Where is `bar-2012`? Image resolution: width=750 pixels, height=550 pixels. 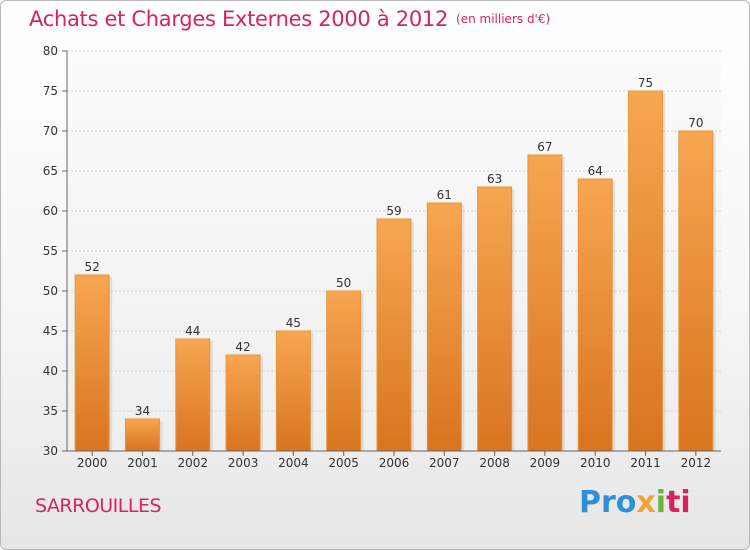 bar-2012 is located at coordinates (696, 291).